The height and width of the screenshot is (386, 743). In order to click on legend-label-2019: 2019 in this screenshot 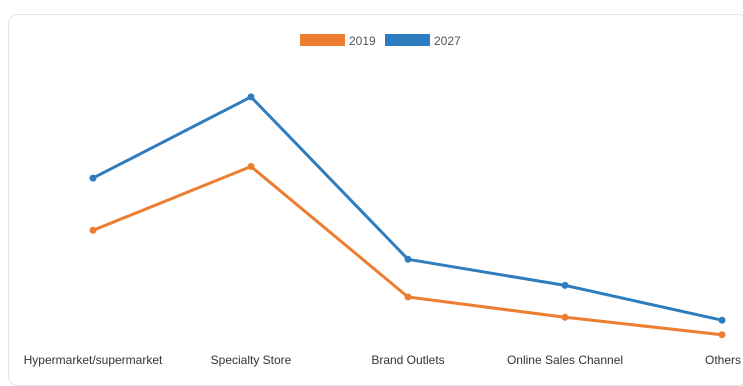, I will do `click(362, 41)`.